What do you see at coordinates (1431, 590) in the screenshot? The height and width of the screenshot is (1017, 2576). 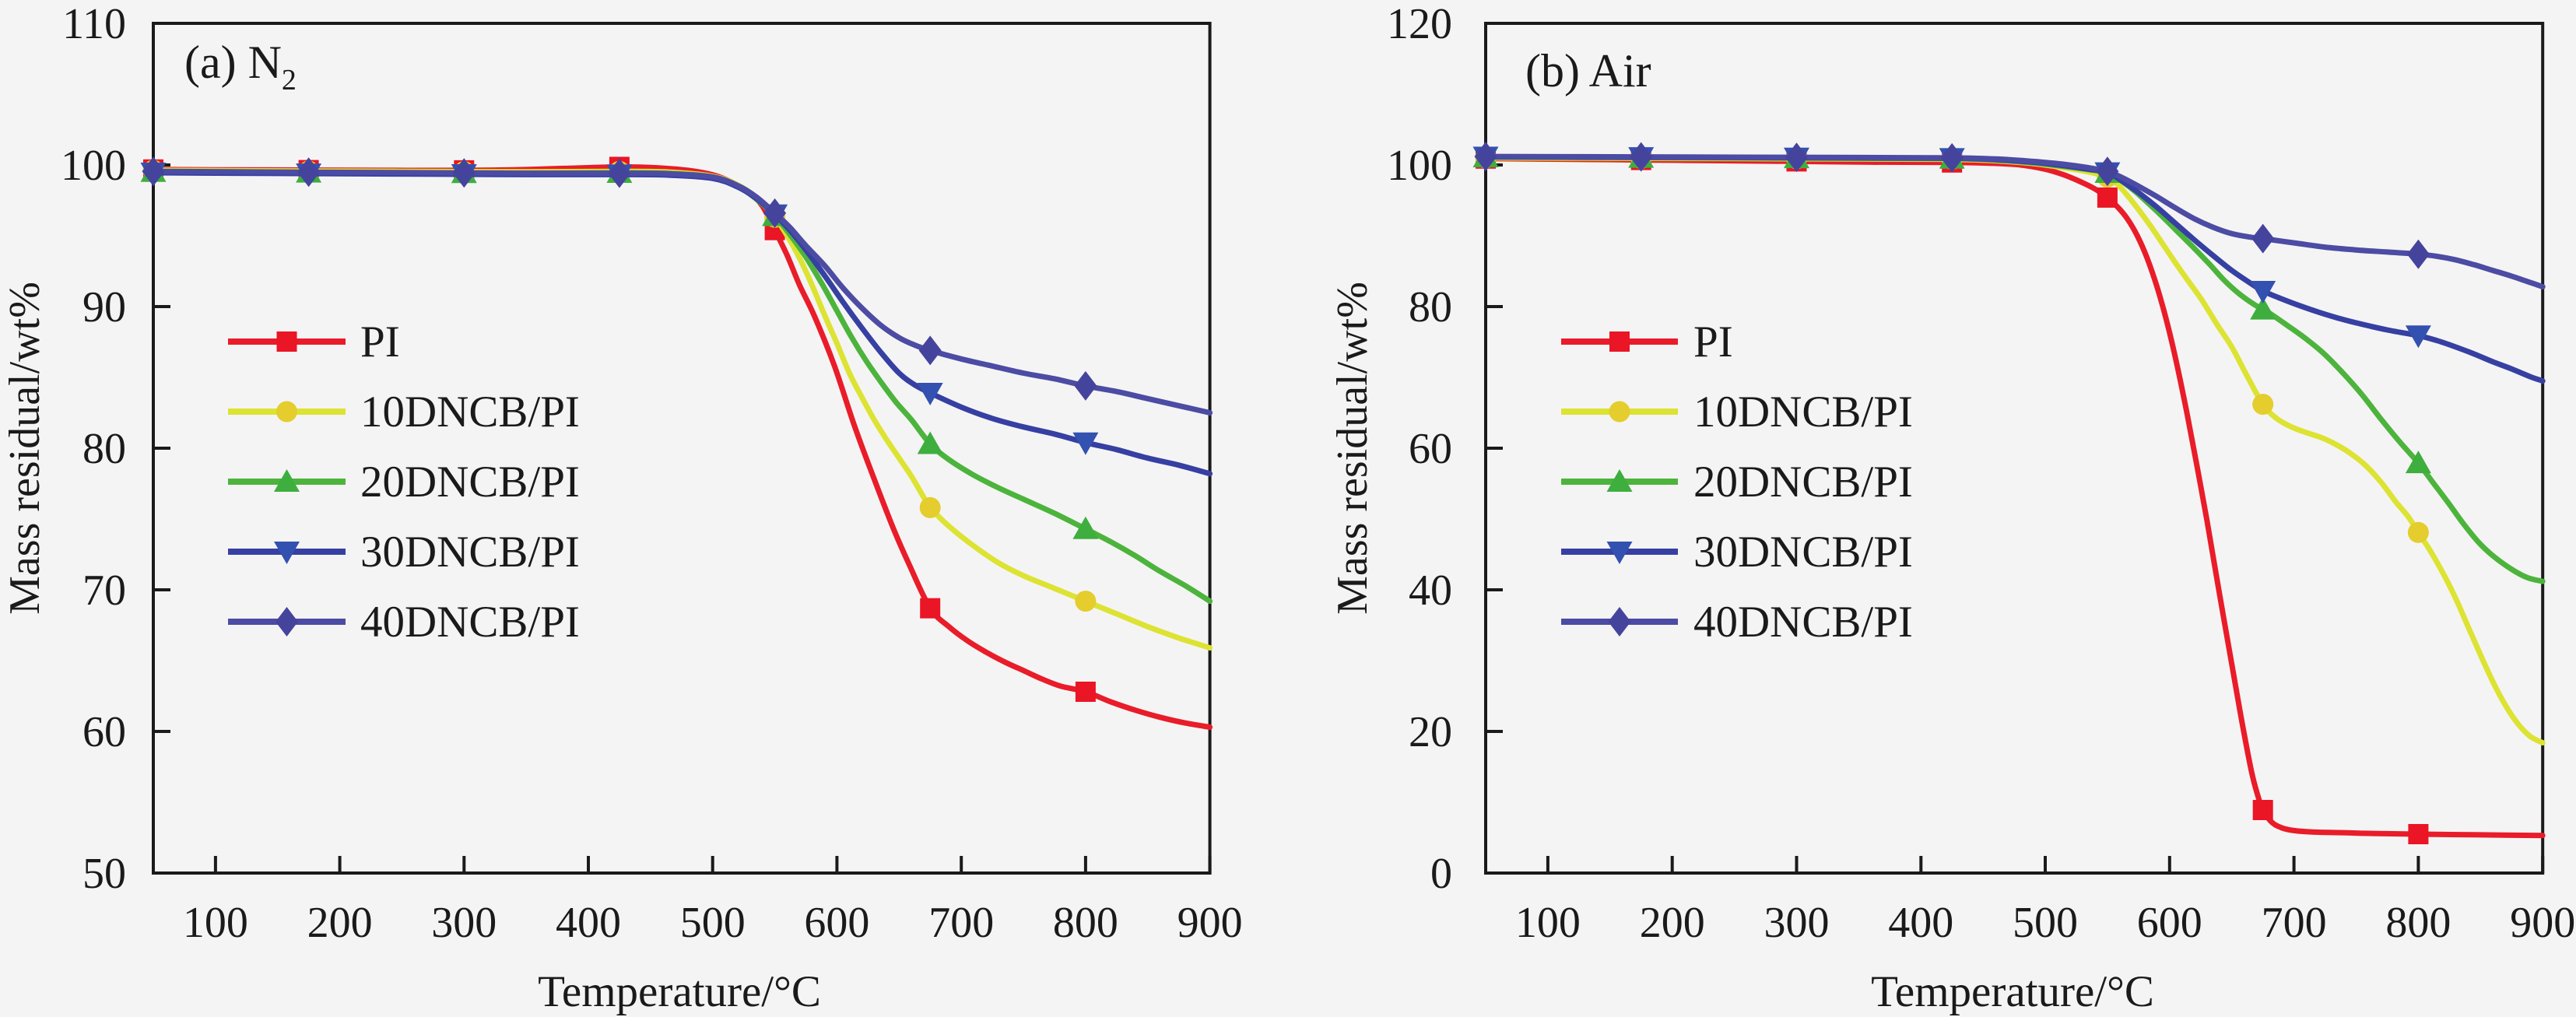 I see `svg-text: 40` at bounding box center [1431, 590].